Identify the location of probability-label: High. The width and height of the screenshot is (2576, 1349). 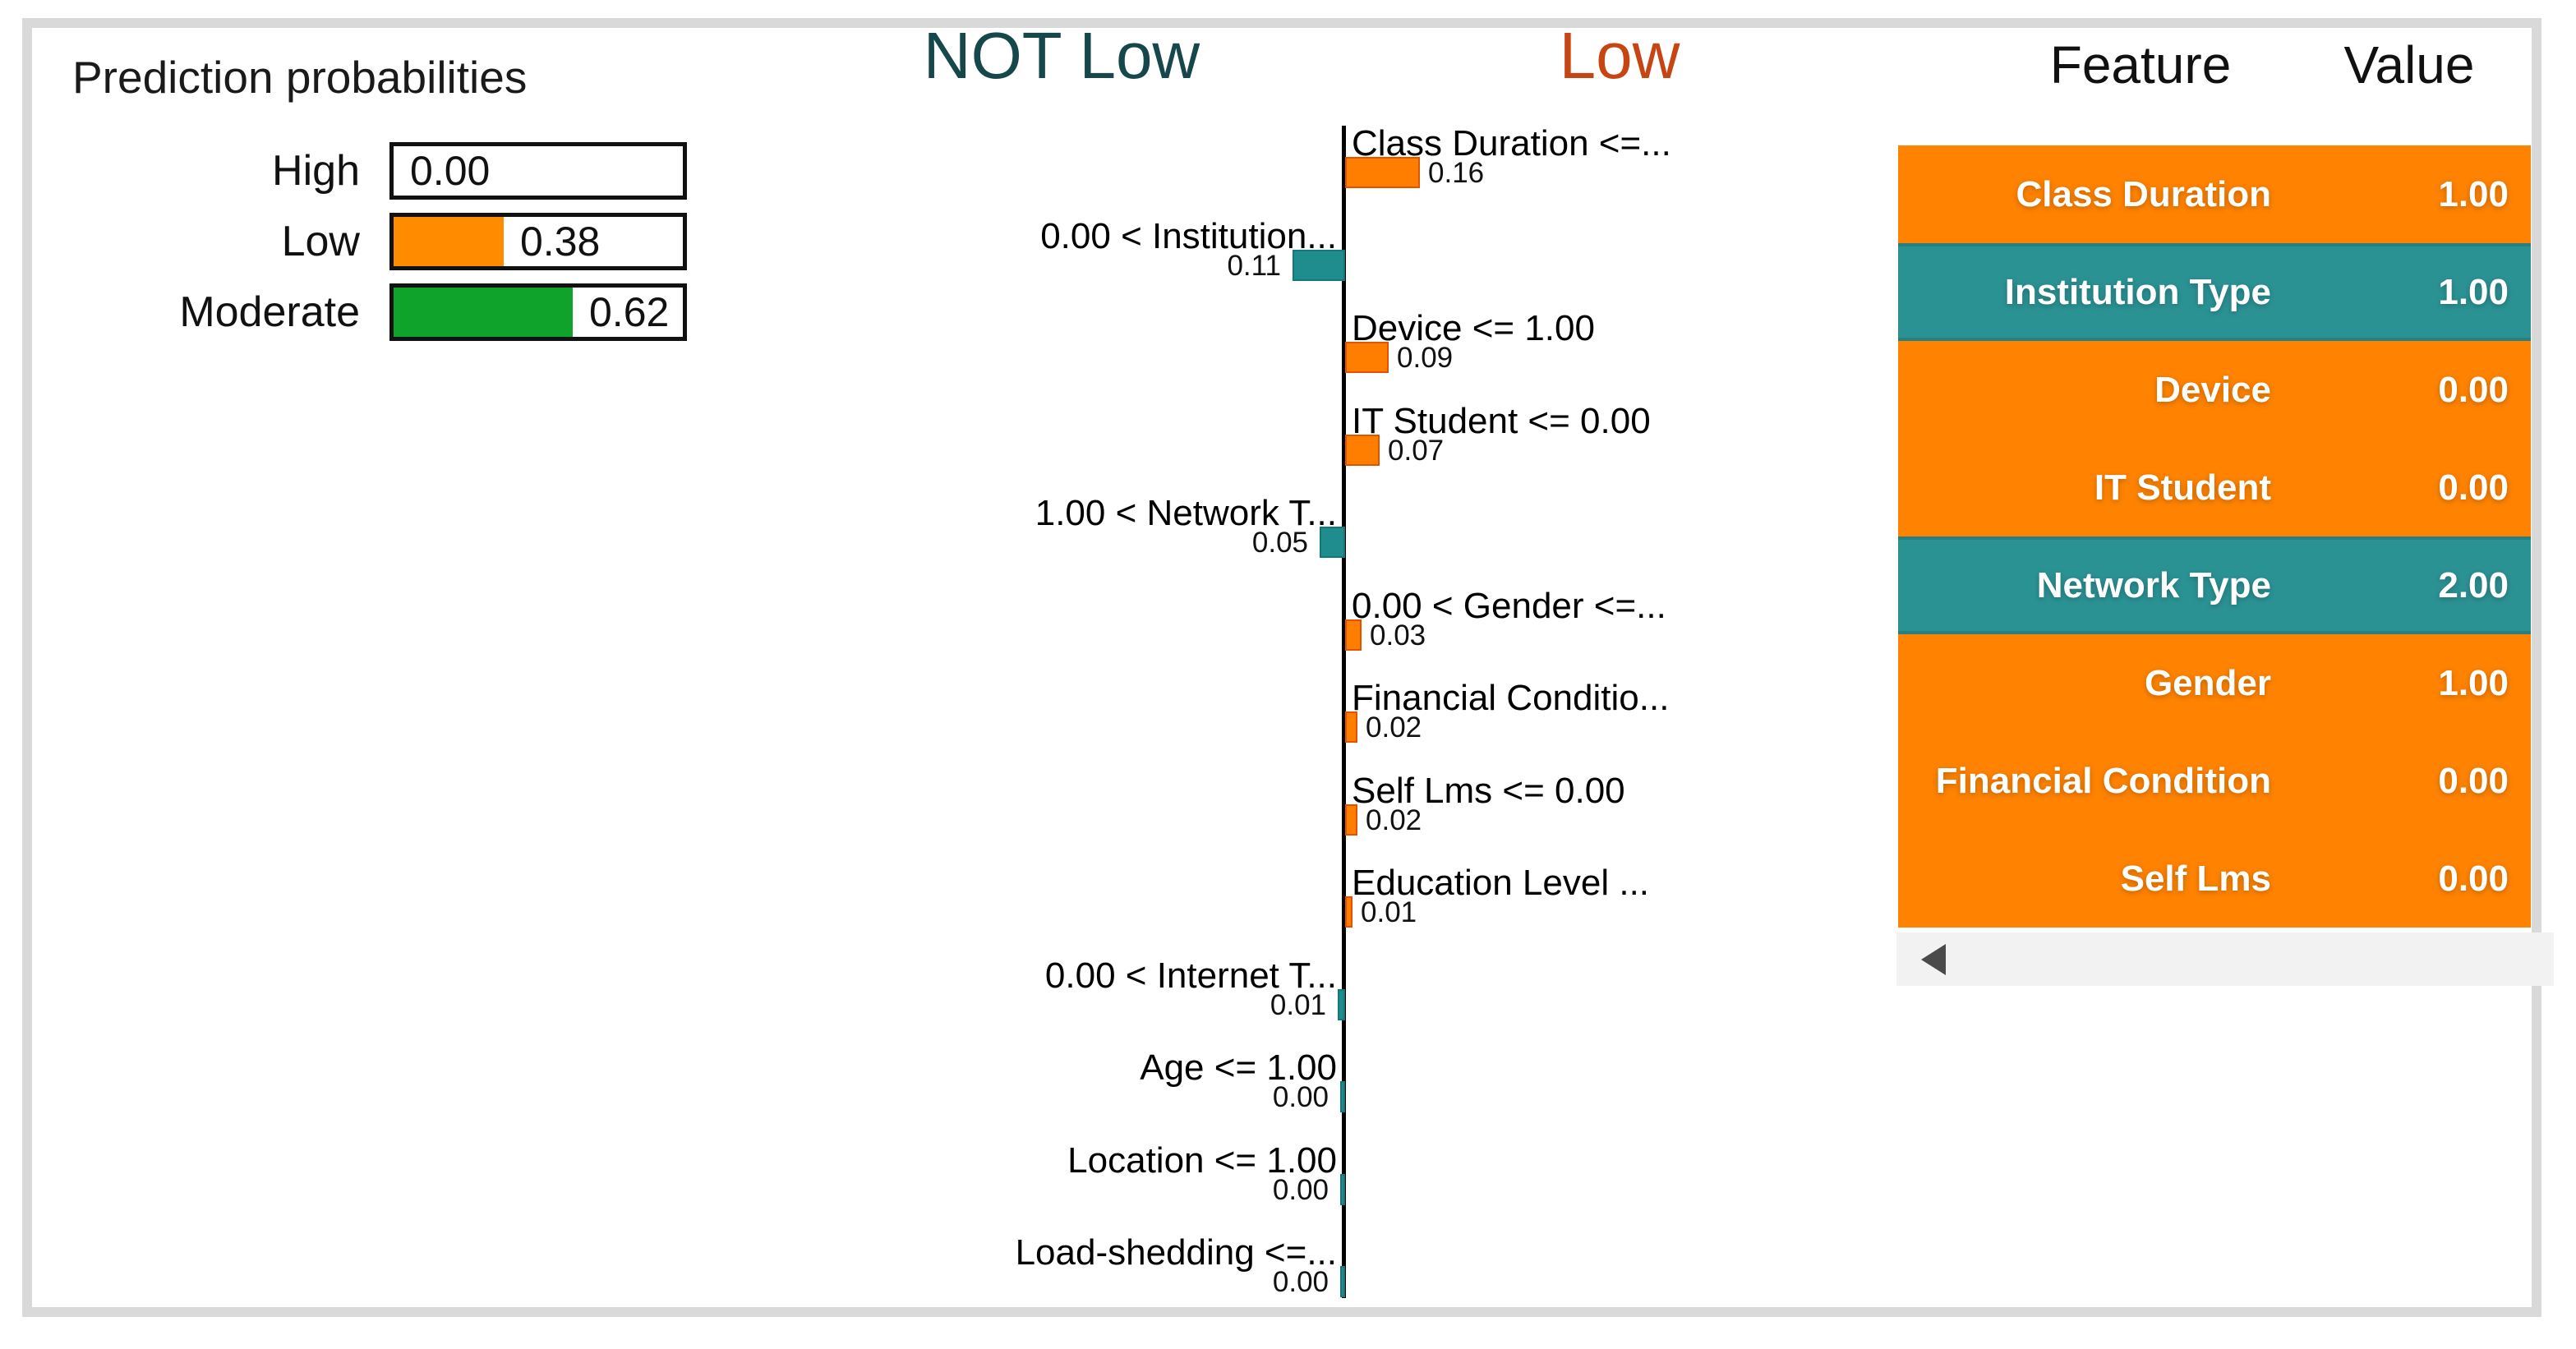
(316, 171).